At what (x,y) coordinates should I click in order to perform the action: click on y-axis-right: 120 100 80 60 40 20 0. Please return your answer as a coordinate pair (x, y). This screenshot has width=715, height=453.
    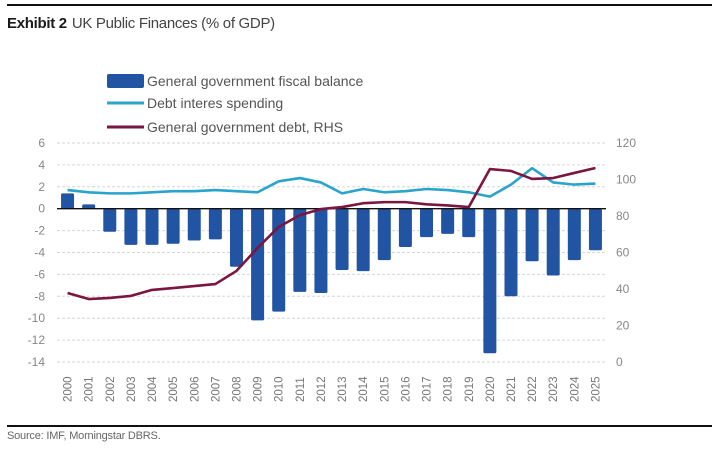
    Looking at the image, I should click on (626, 252).